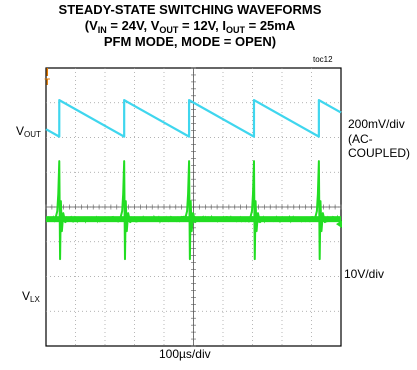  I want to click on vlx-scale-label: 10V/div, so click(364, 274).